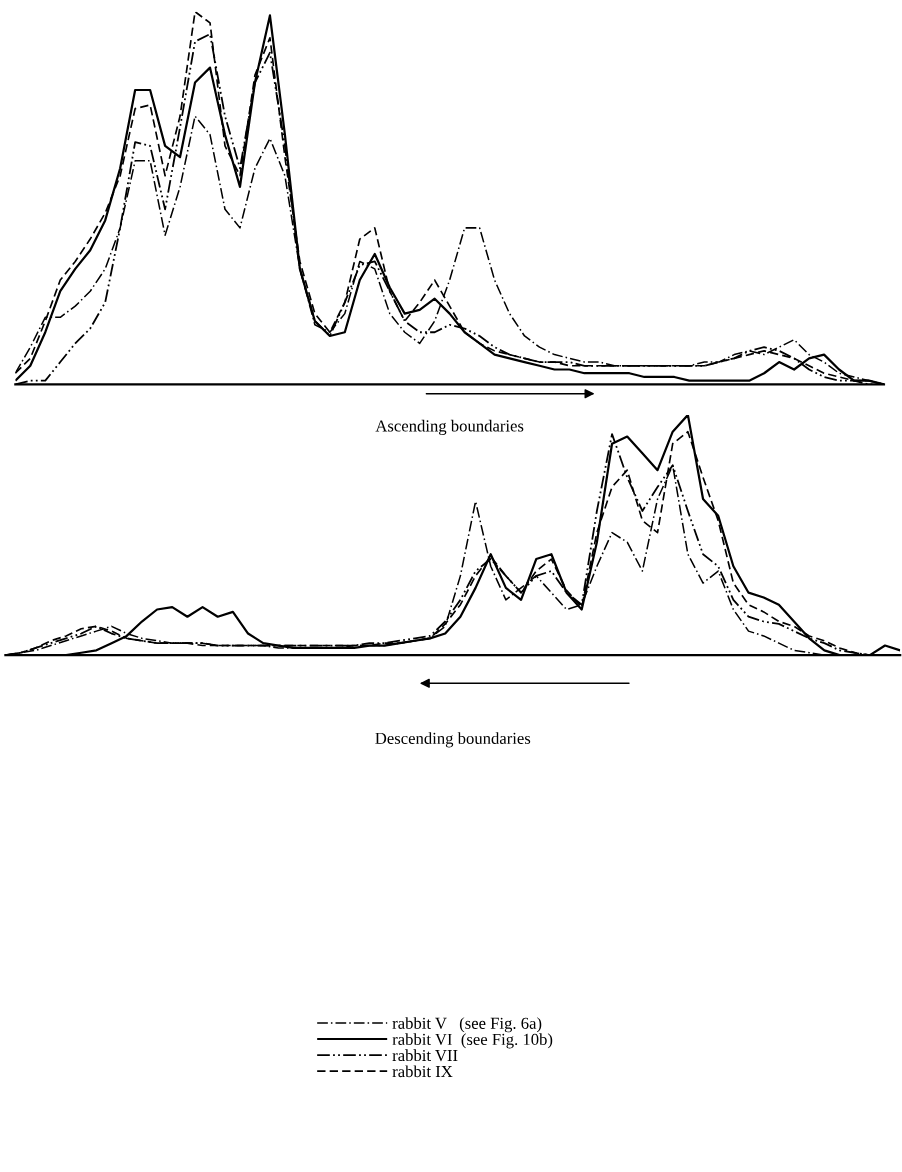 The image size is (902, 1172). Describe the element at coordinates (472, 1041) in the screenshot. I see `legend-label: rabbit VI (see Fig. 10b)` at that location.